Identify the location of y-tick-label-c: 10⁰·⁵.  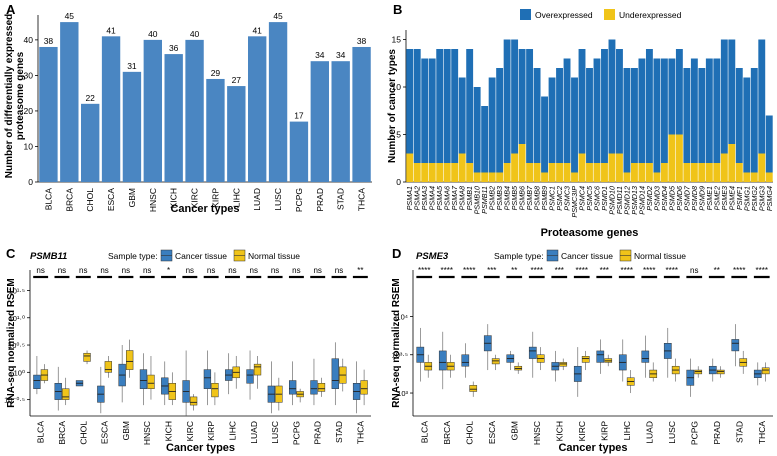
(16, 345).